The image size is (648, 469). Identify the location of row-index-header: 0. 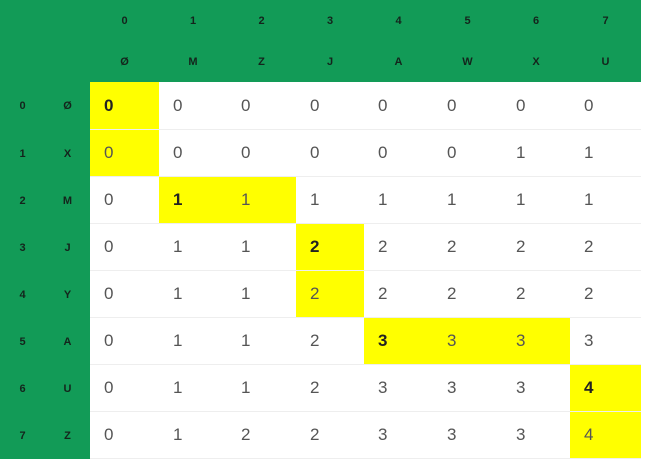
(22, 106).